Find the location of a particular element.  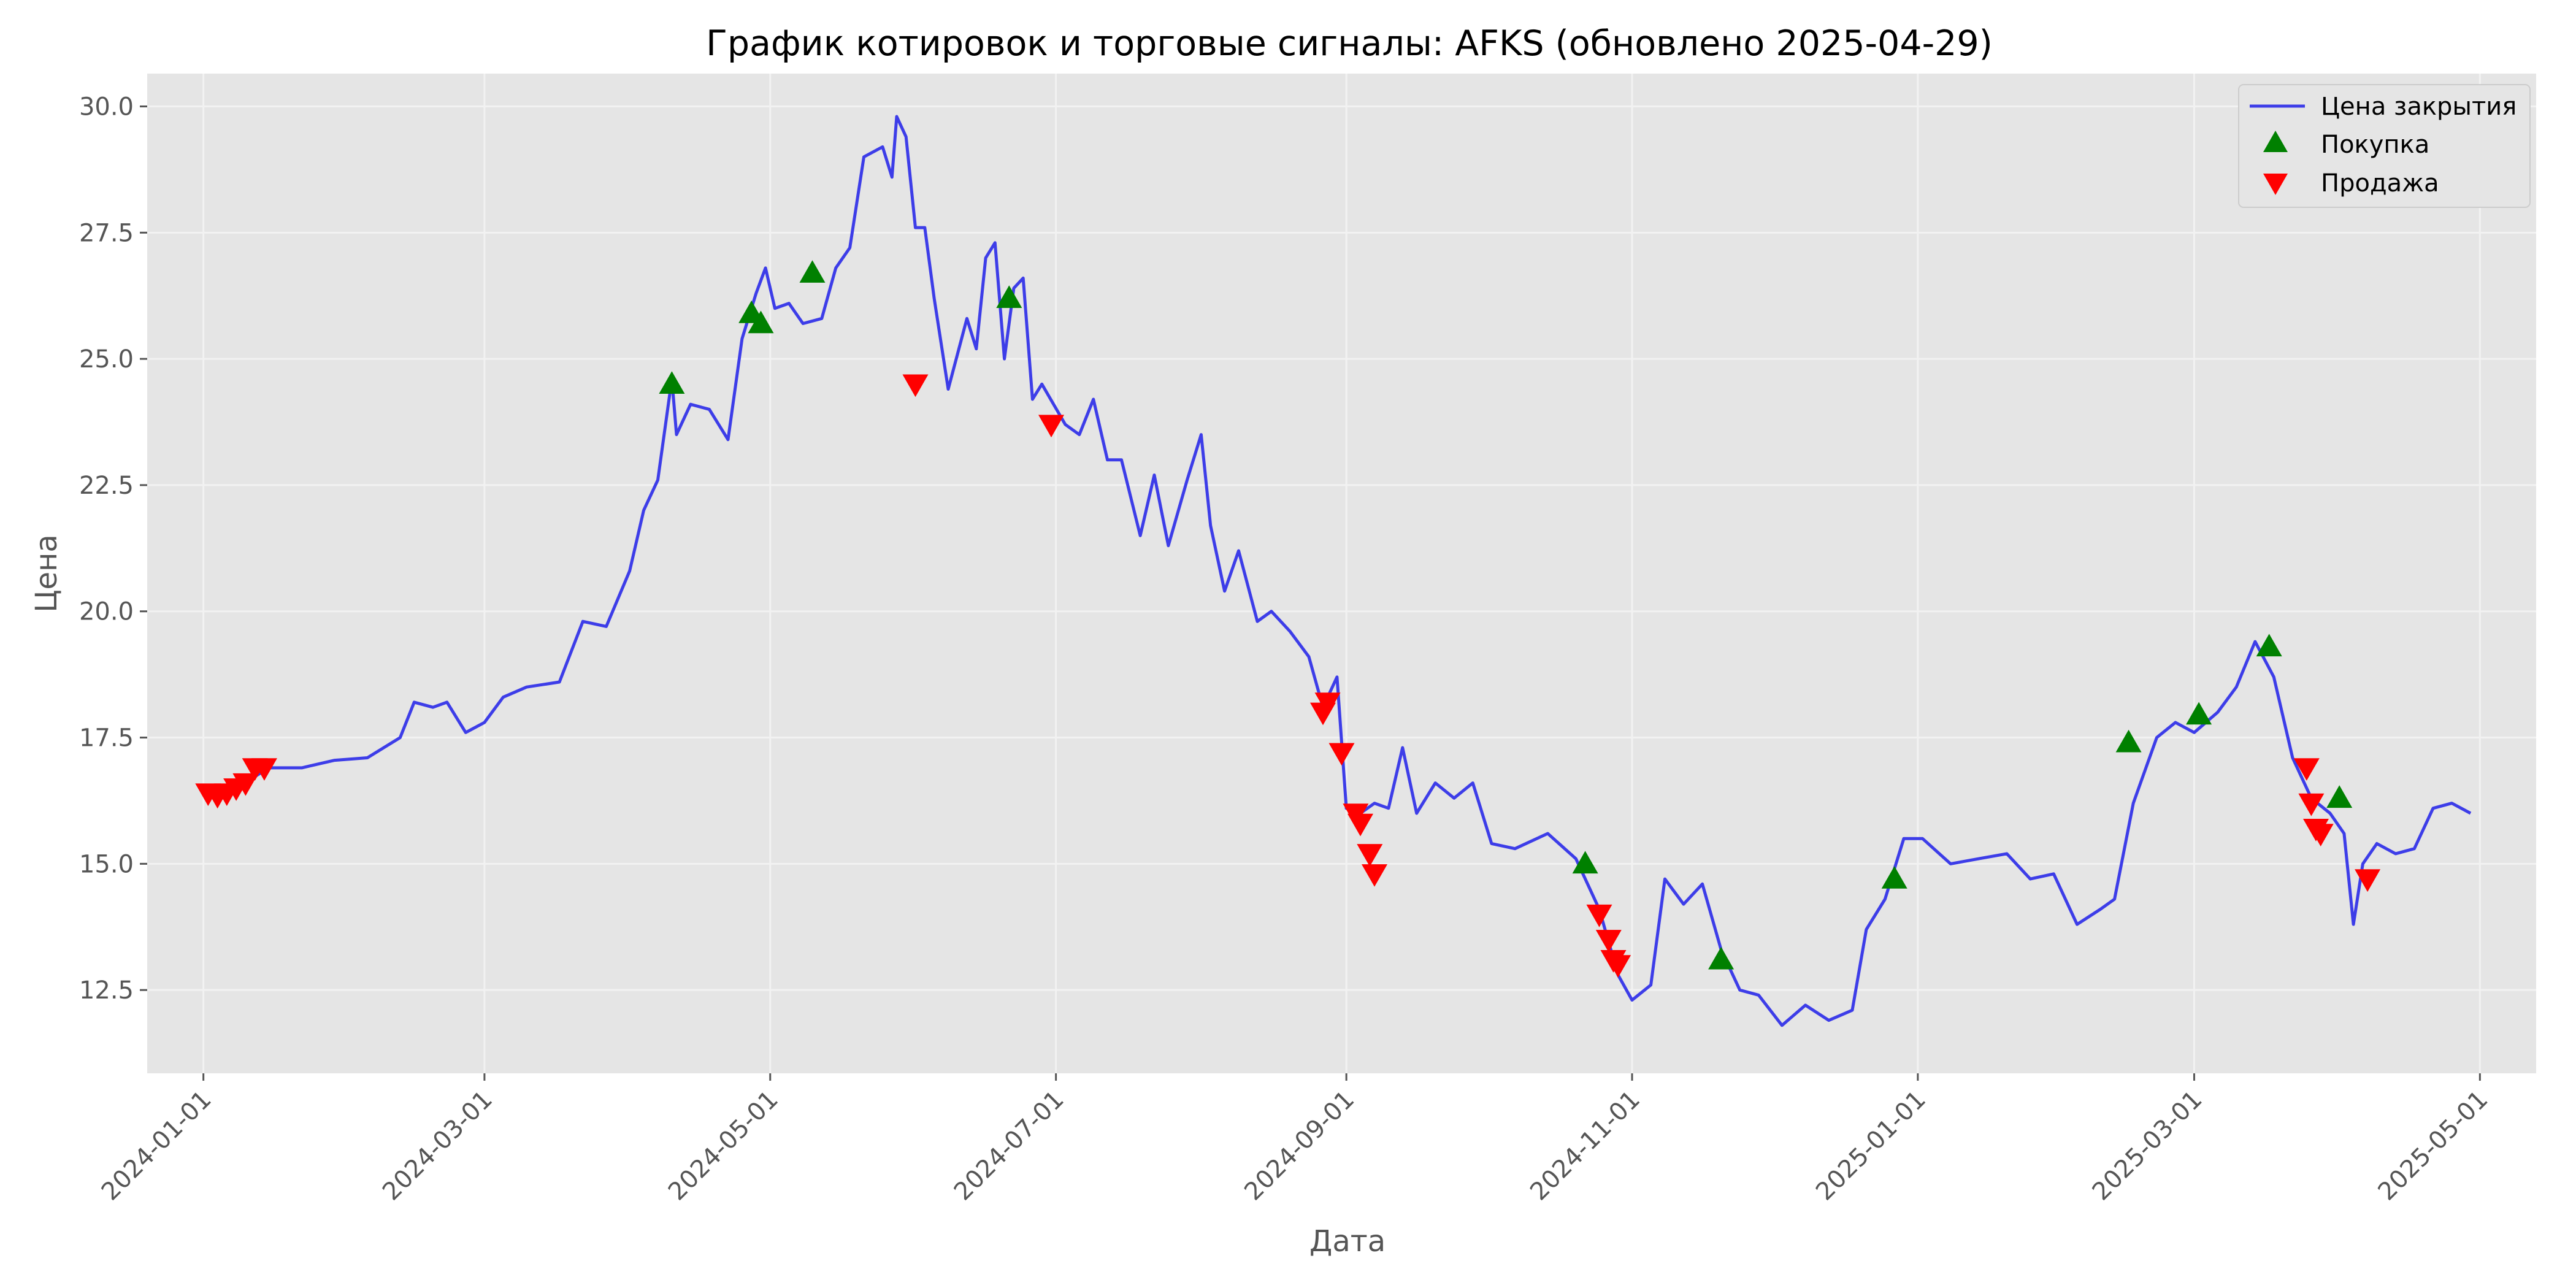

legend-box is located at coordinates (2384, 146).